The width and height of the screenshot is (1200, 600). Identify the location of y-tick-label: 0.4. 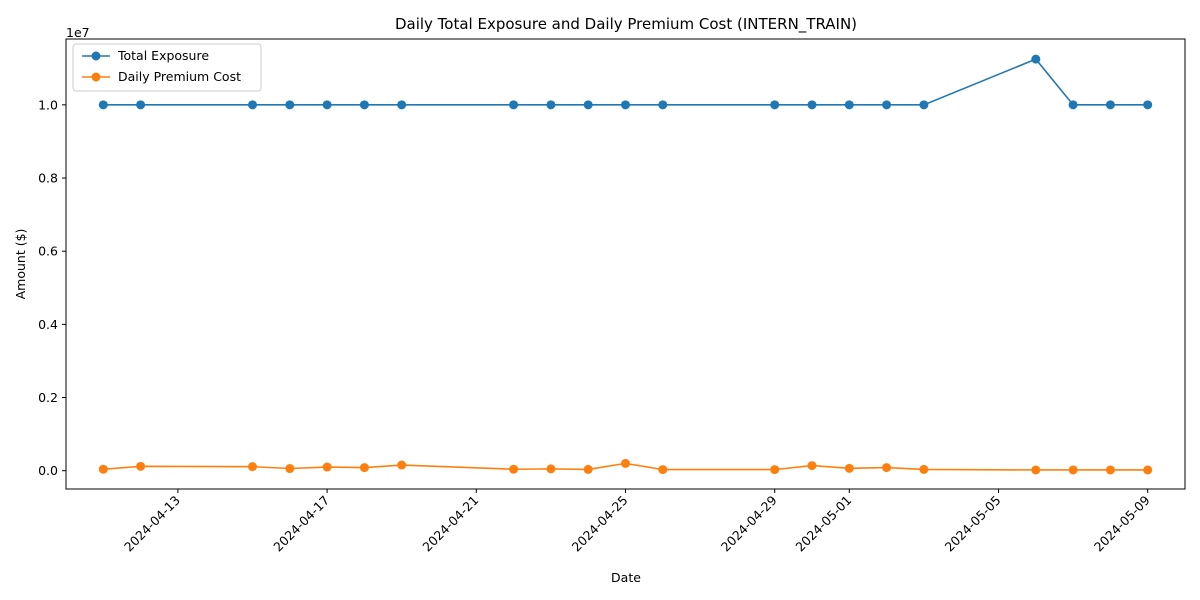
(48, 324).